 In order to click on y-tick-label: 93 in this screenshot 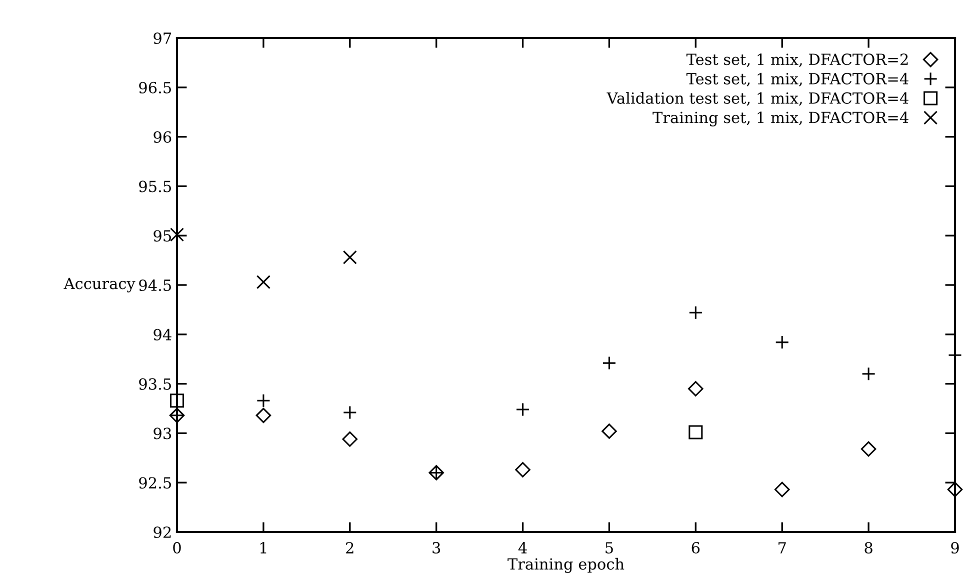, I will do `click(163, 434)`.